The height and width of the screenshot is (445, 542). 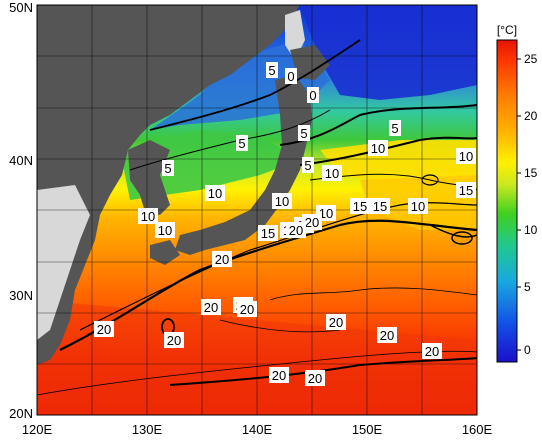 I want to click on lat-label-30n: 30N, so click(x=21, y=295).